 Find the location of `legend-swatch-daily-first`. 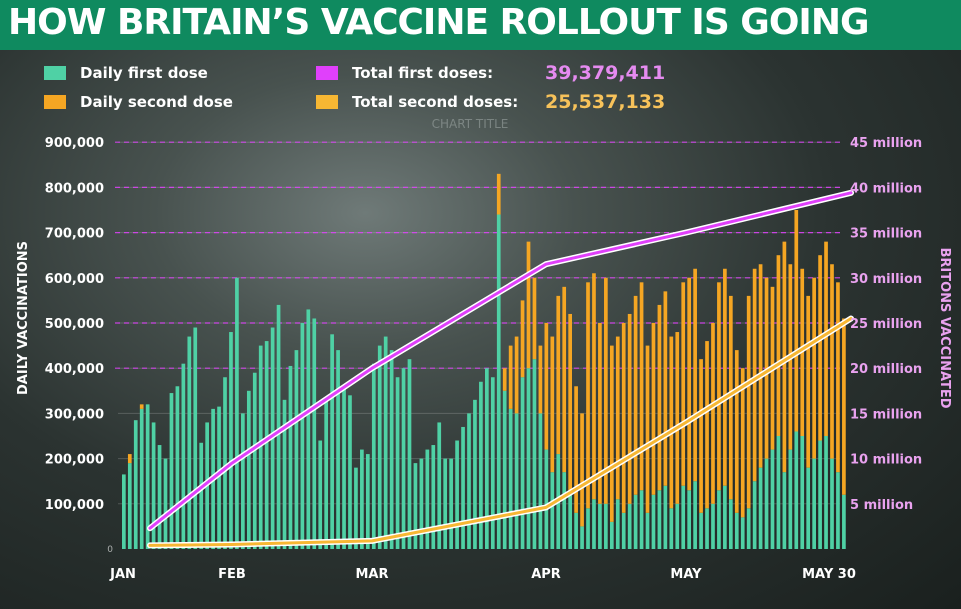

legend-swatch-daily-first is located at coordinates (55, 73).